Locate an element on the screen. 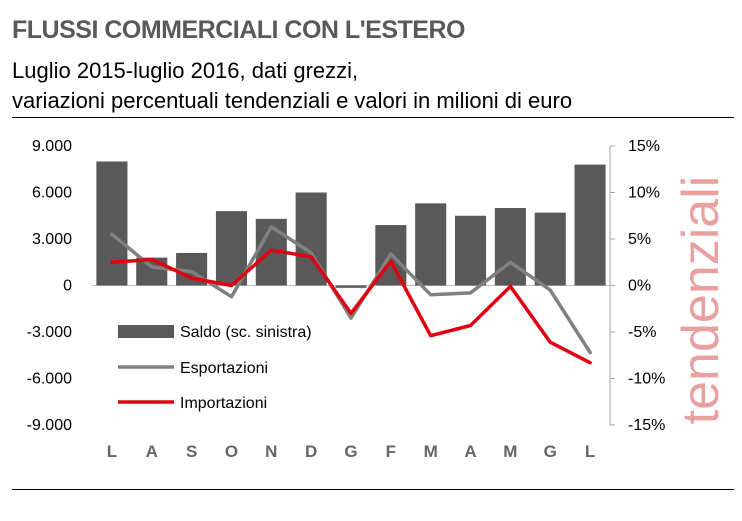  importazioni-line is located at coordinates (351, 306).